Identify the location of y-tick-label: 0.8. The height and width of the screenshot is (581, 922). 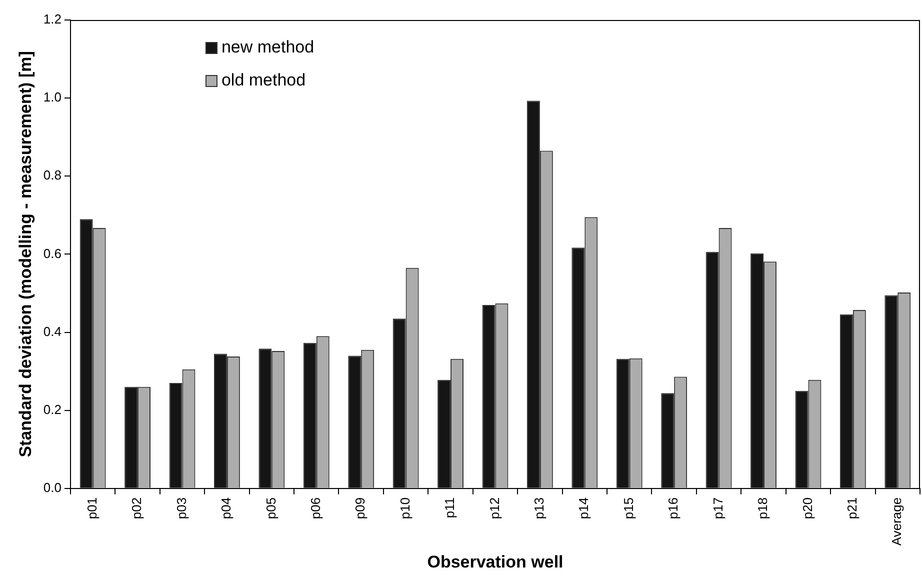
(52, 175).